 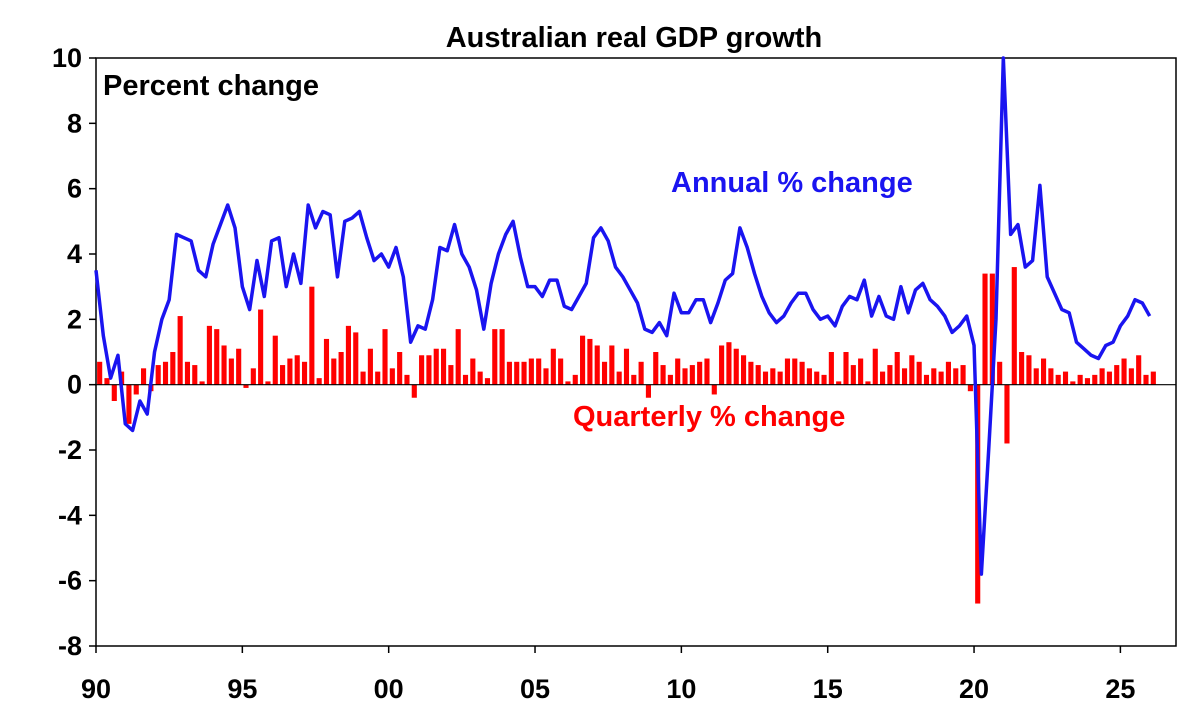 I want to click on y-tick-label: -6, so click(x=70, y=581).